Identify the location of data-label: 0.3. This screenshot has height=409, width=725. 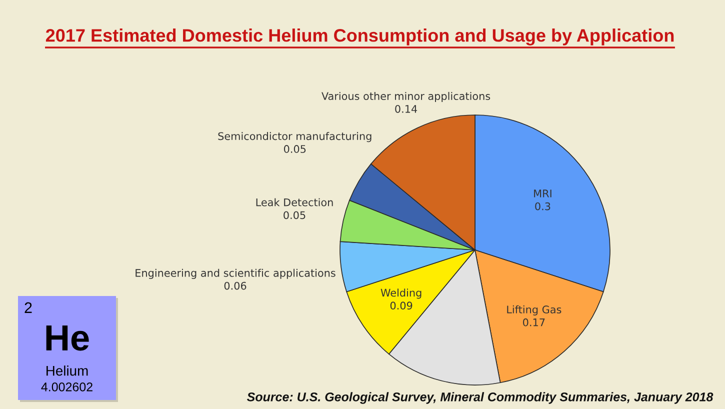
(542, 206).